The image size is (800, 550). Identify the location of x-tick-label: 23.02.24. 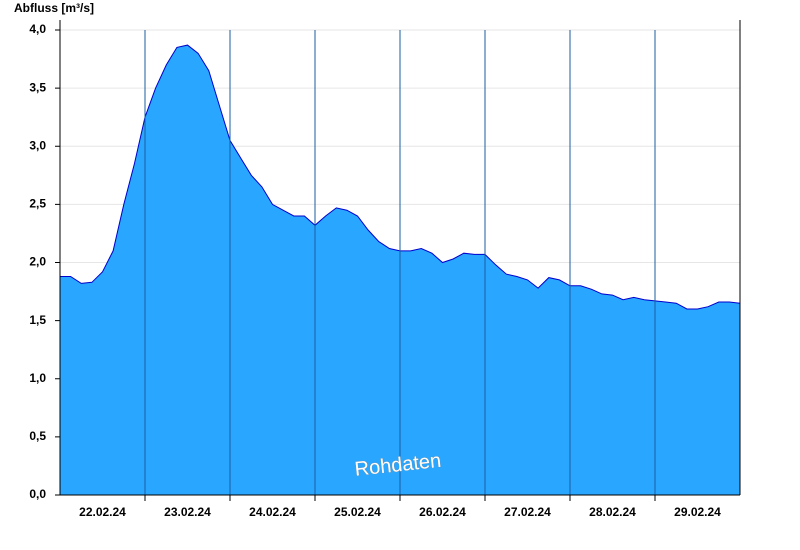
(187, 512).